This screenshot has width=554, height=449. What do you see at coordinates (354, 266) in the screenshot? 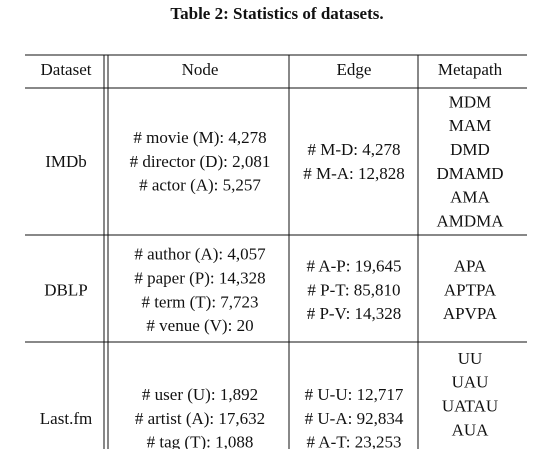
I see `edge-count: # A-P: 19,645` at bounding box center [354, 266].